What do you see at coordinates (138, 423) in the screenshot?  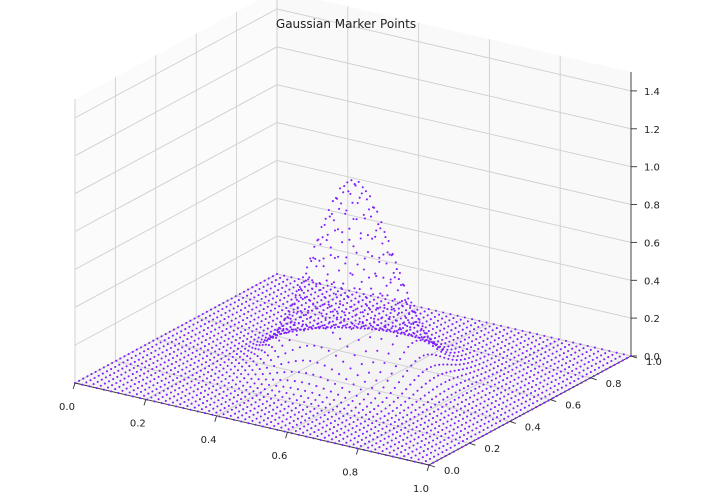 I see `x-tick-label: 0.2` at bounding box center [138, 423].